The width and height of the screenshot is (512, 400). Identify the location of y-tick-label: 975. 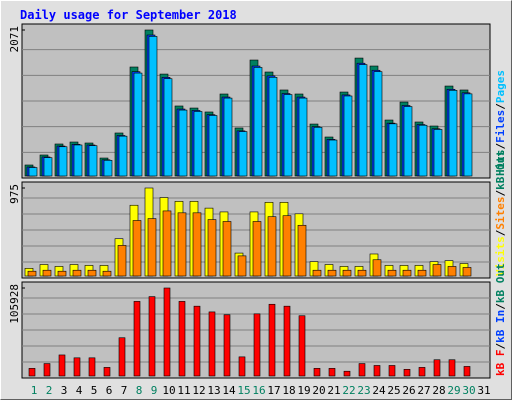
(14, 194).